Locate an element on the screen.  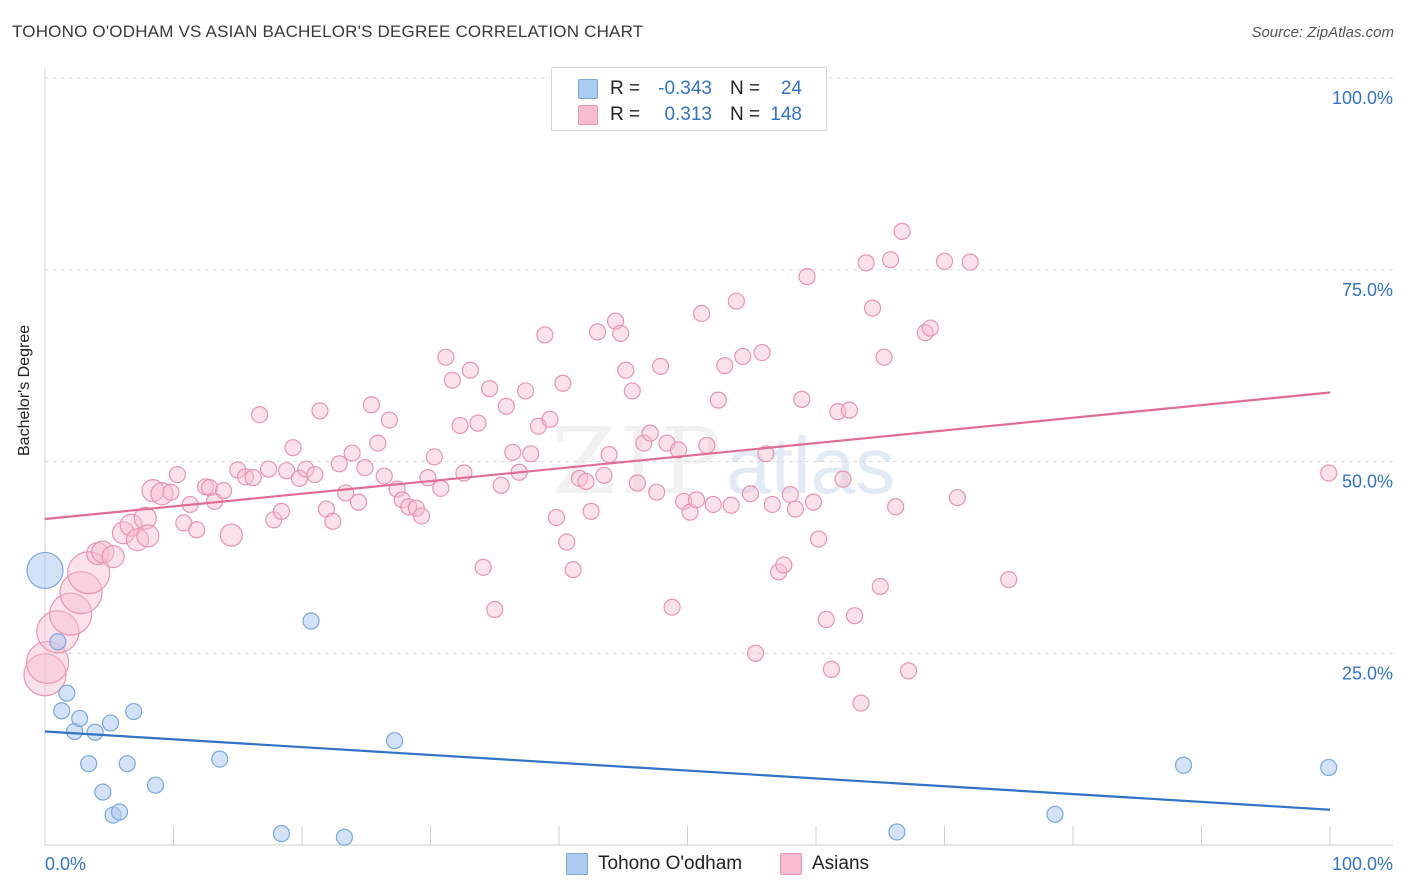
legend-row-asians: R = 0.313 N = 148 is located at coordinates (689, 115).